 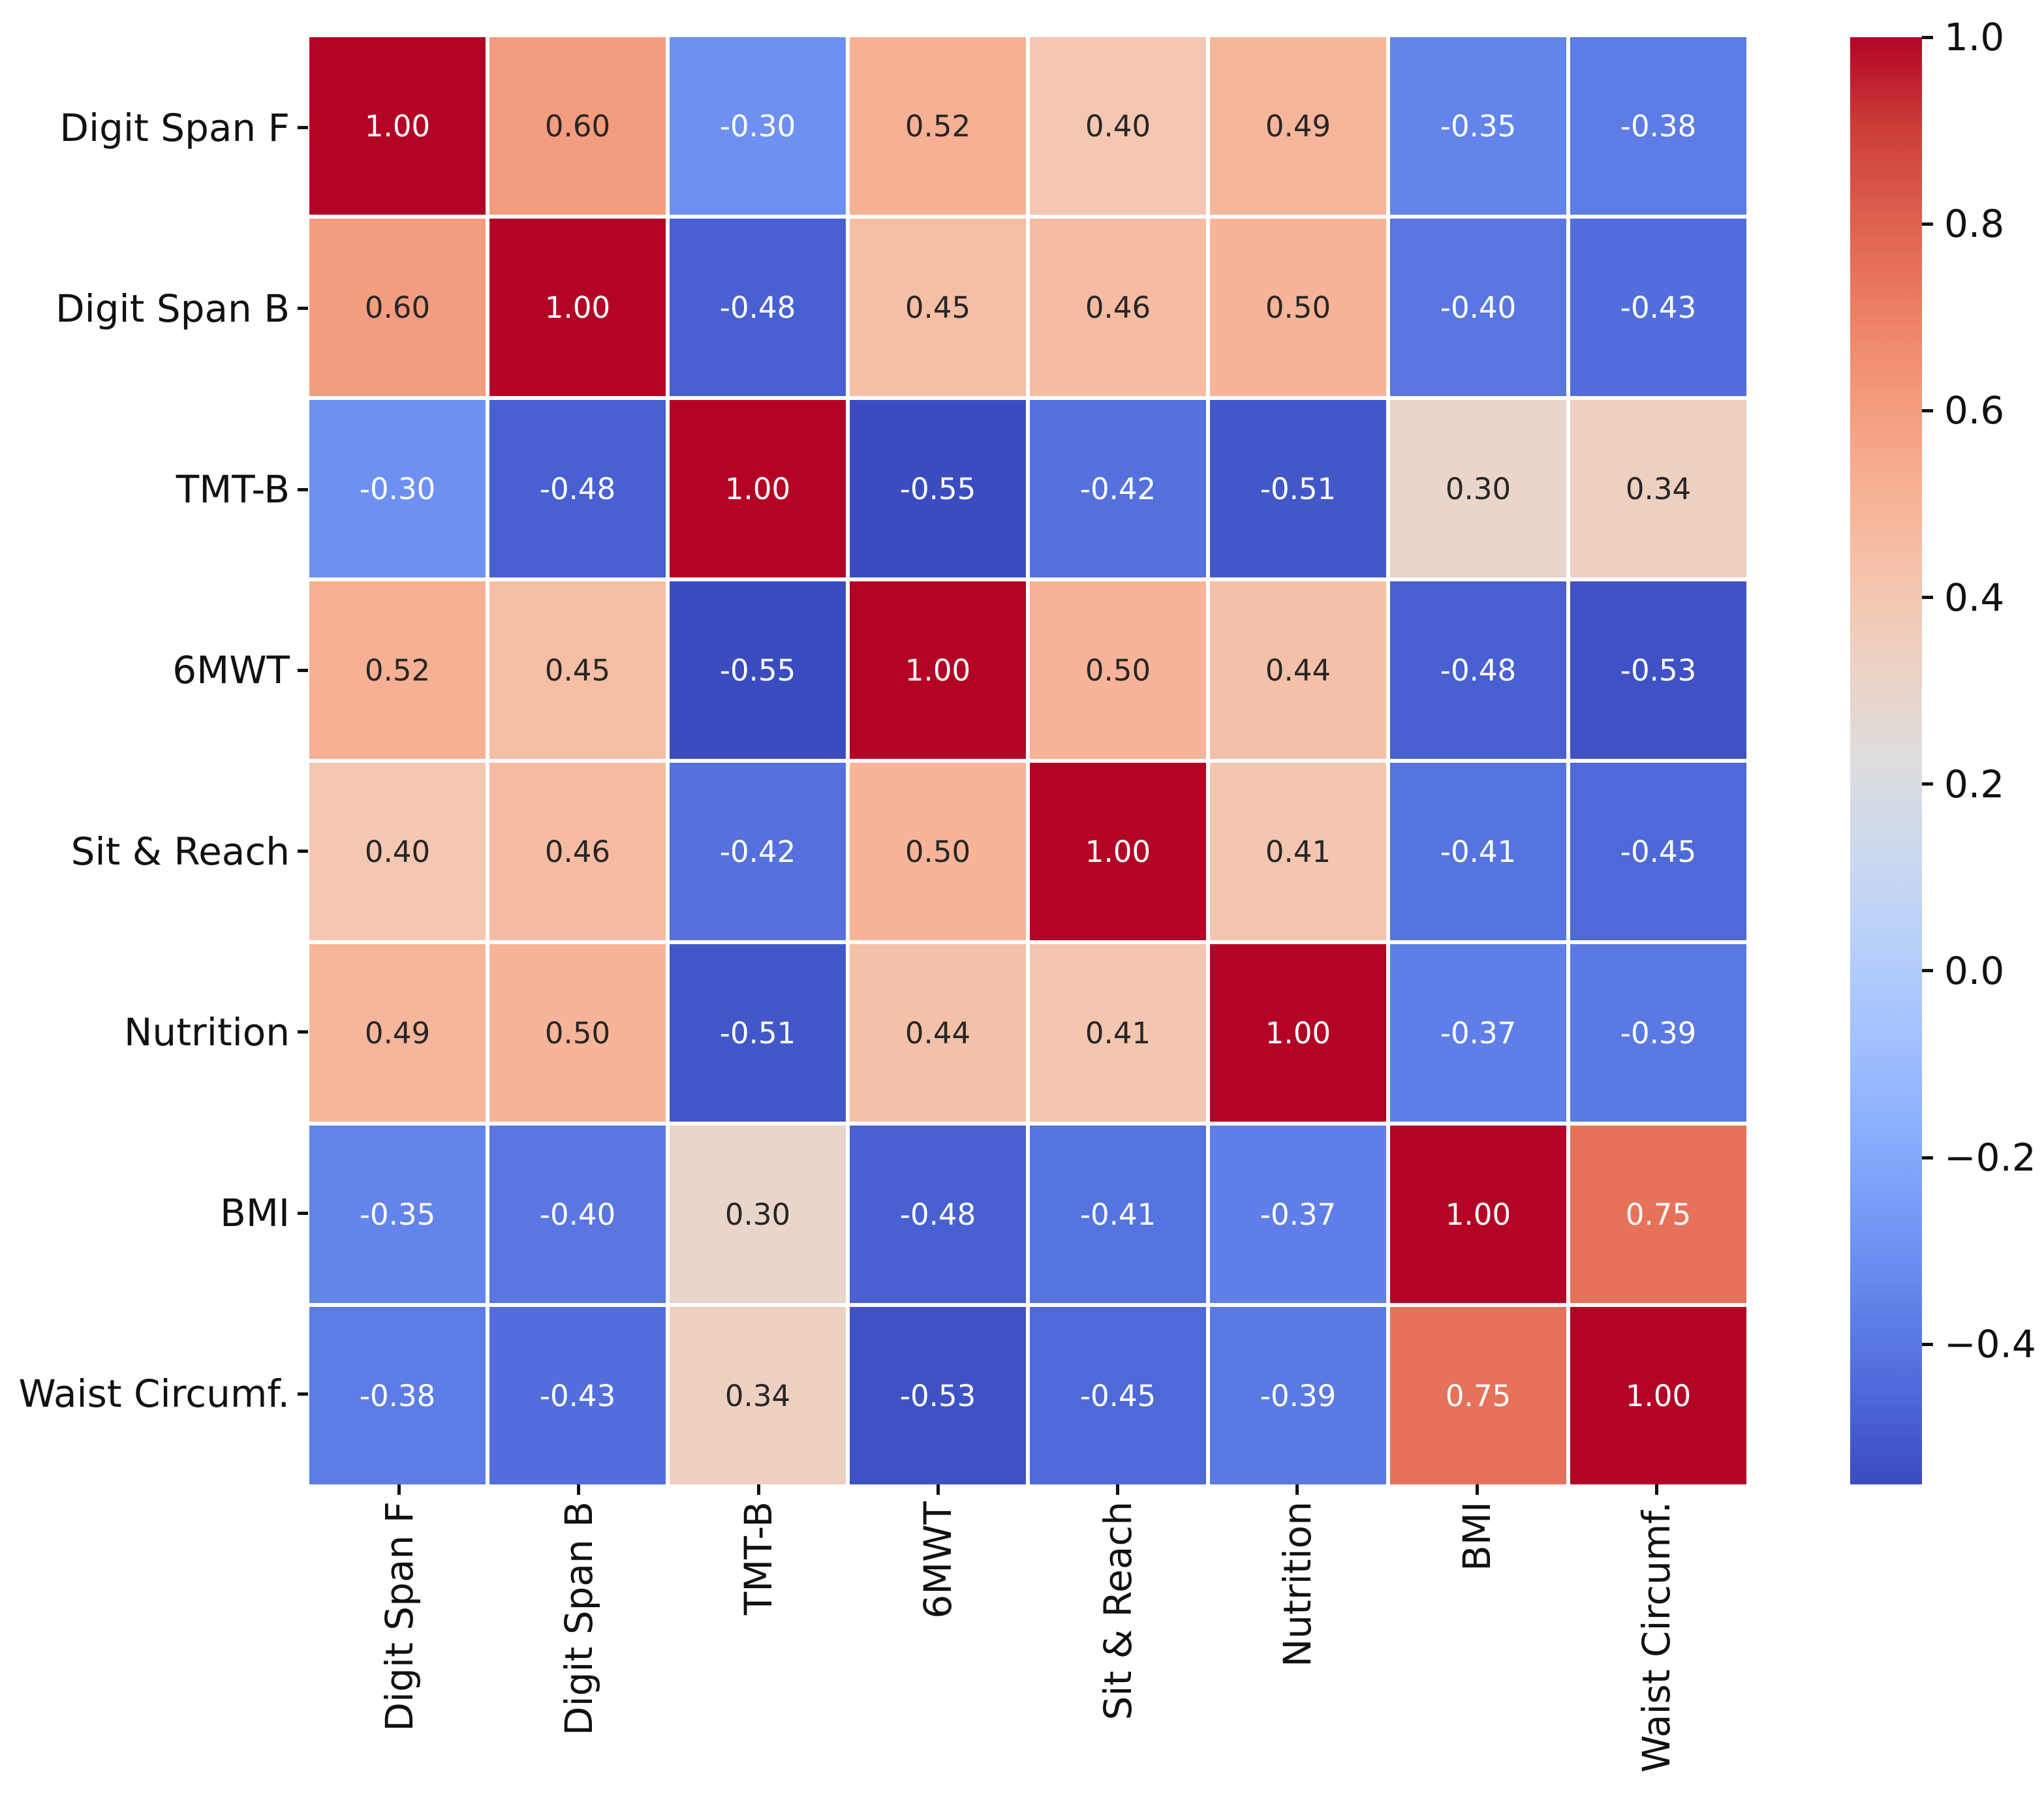 What do you see at coordinates (154, 1394) in the screenshot?
I see `y-tick: Waist Circumf.` at bounding box center [154, 1394].